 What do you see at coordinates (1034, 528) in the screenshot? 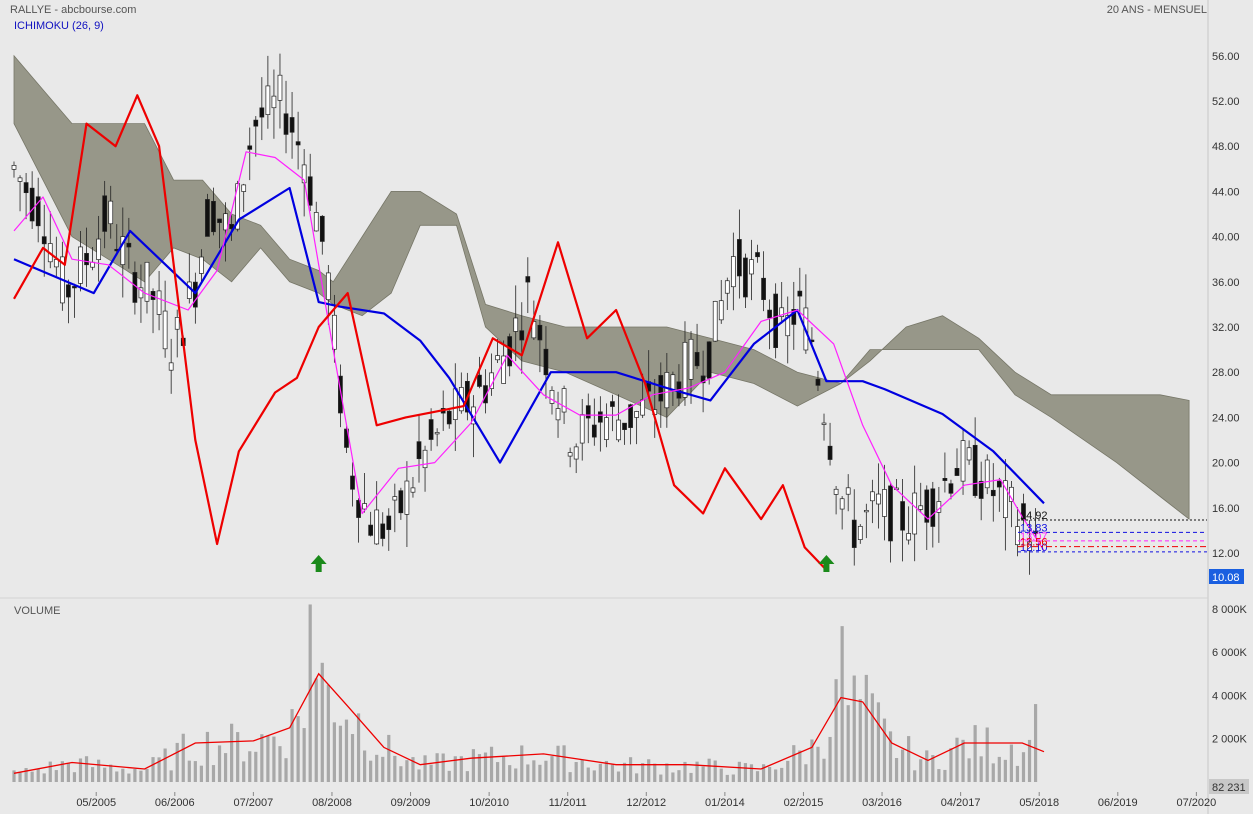
I see `level-label: 13.83` at bounding box center [1034, 528].